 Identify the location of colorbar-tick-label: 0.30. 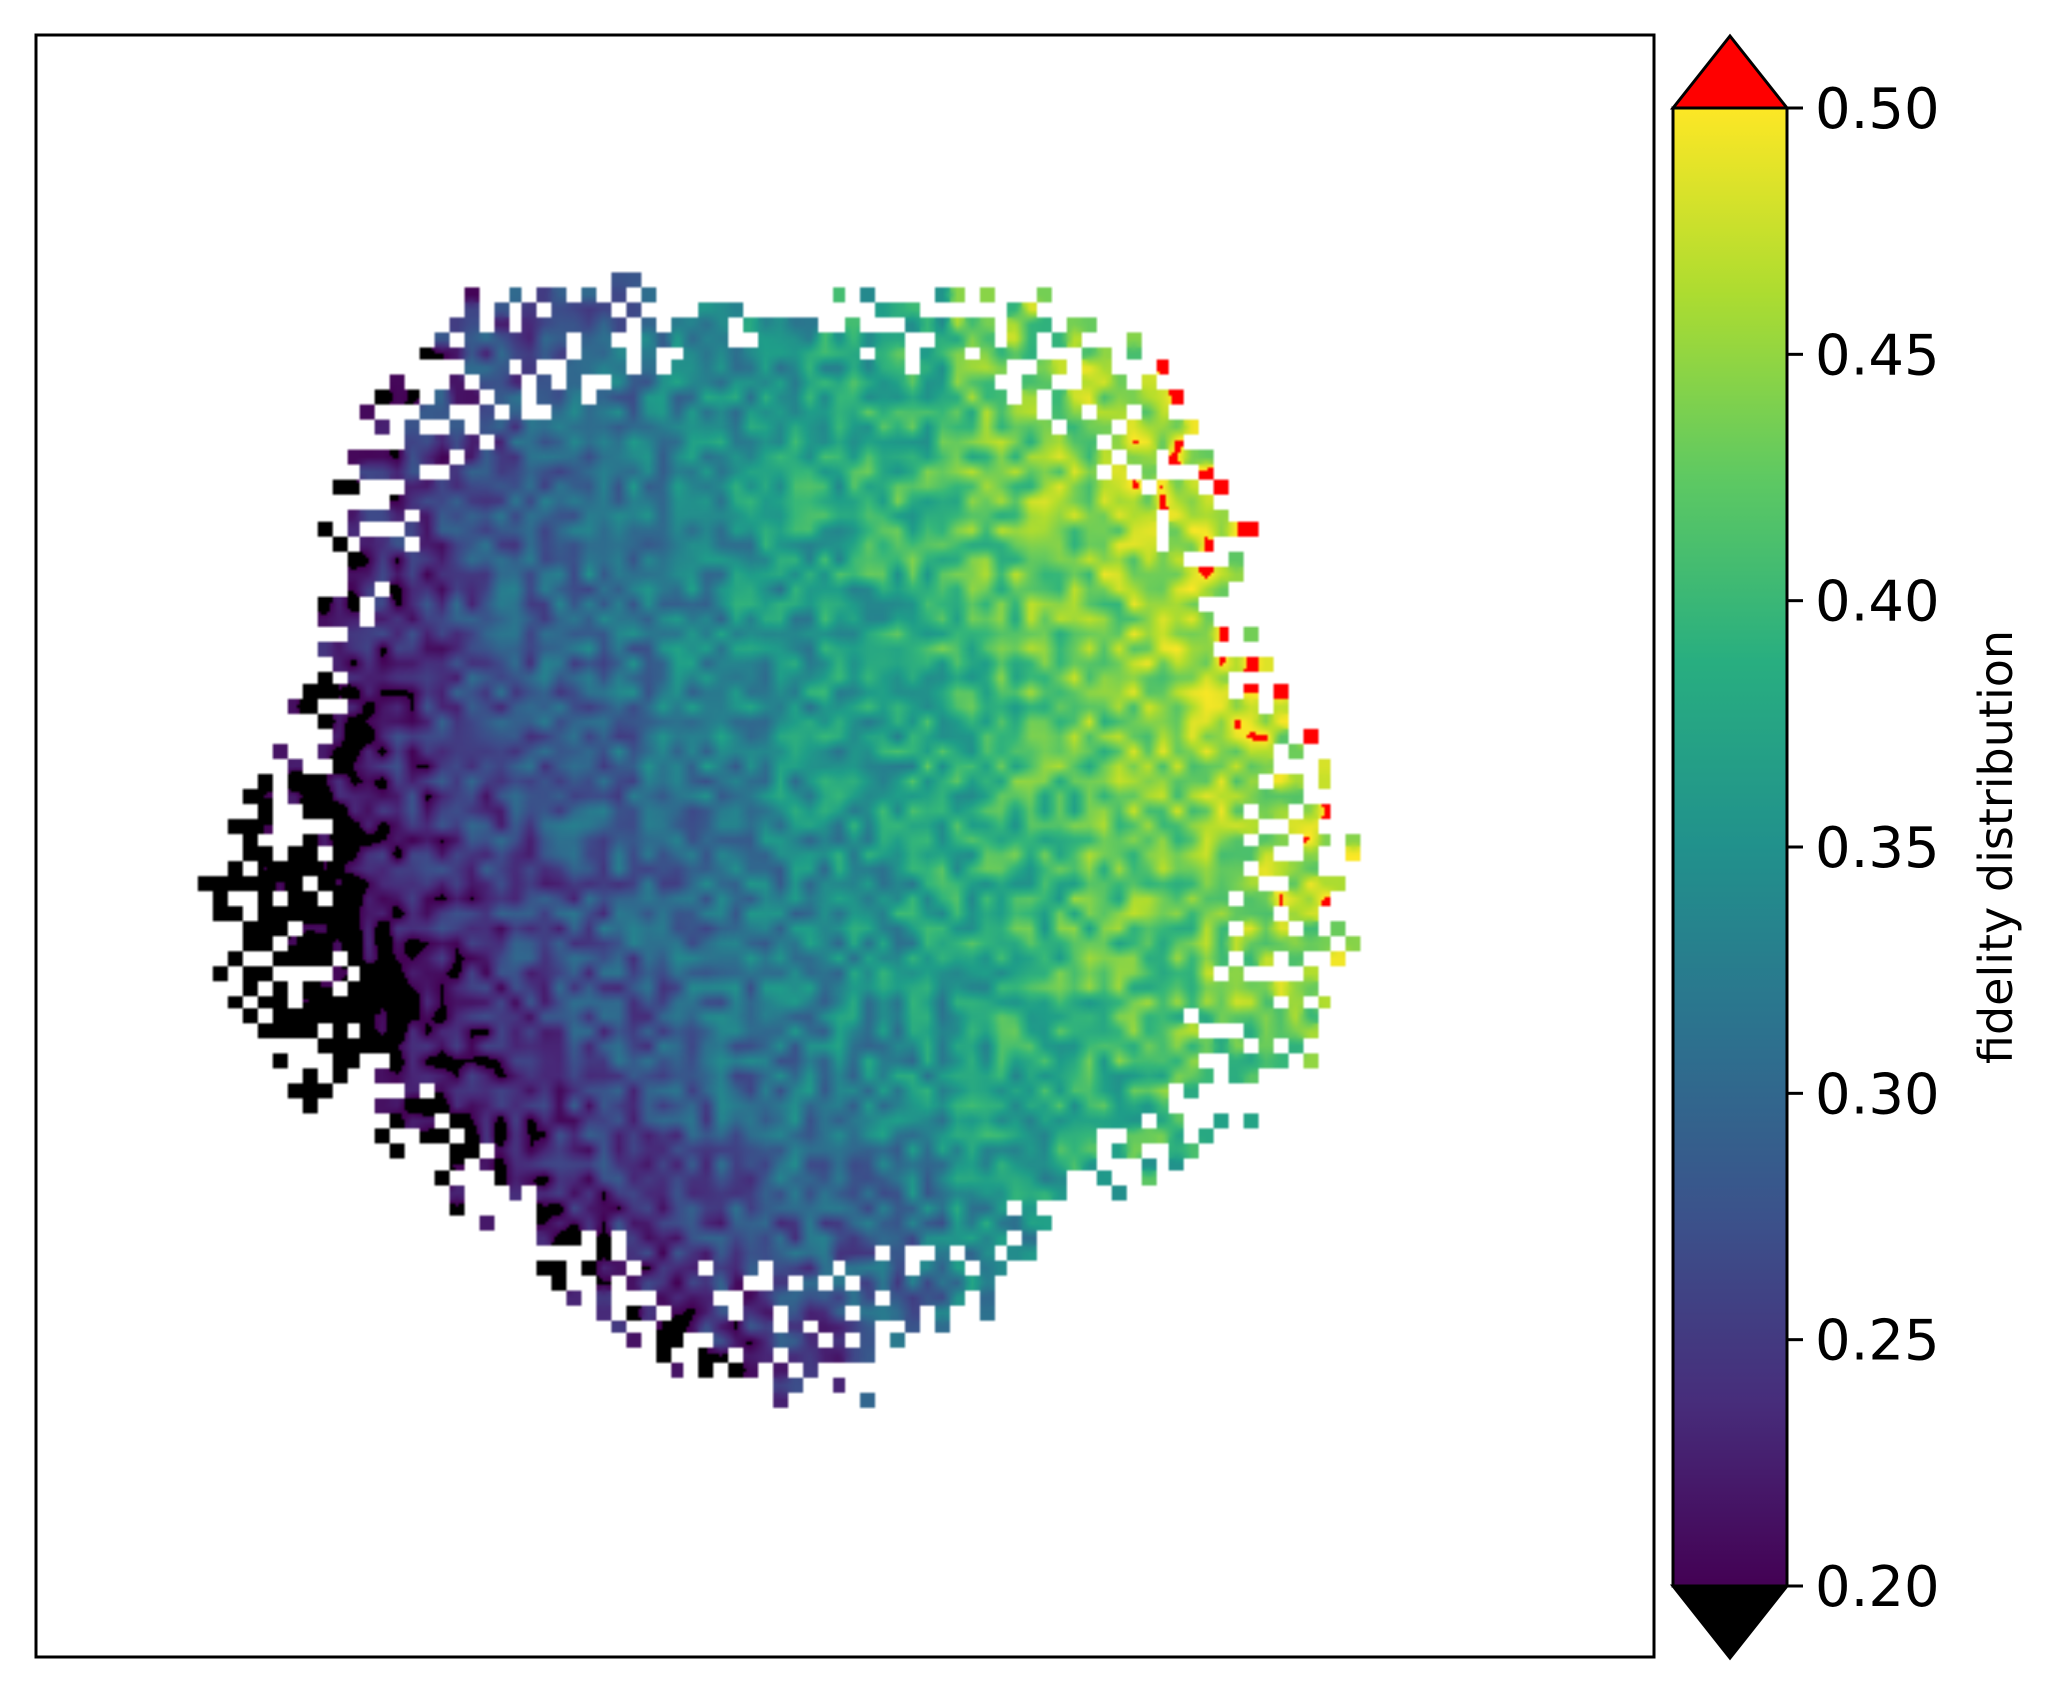
(1877, 1094).